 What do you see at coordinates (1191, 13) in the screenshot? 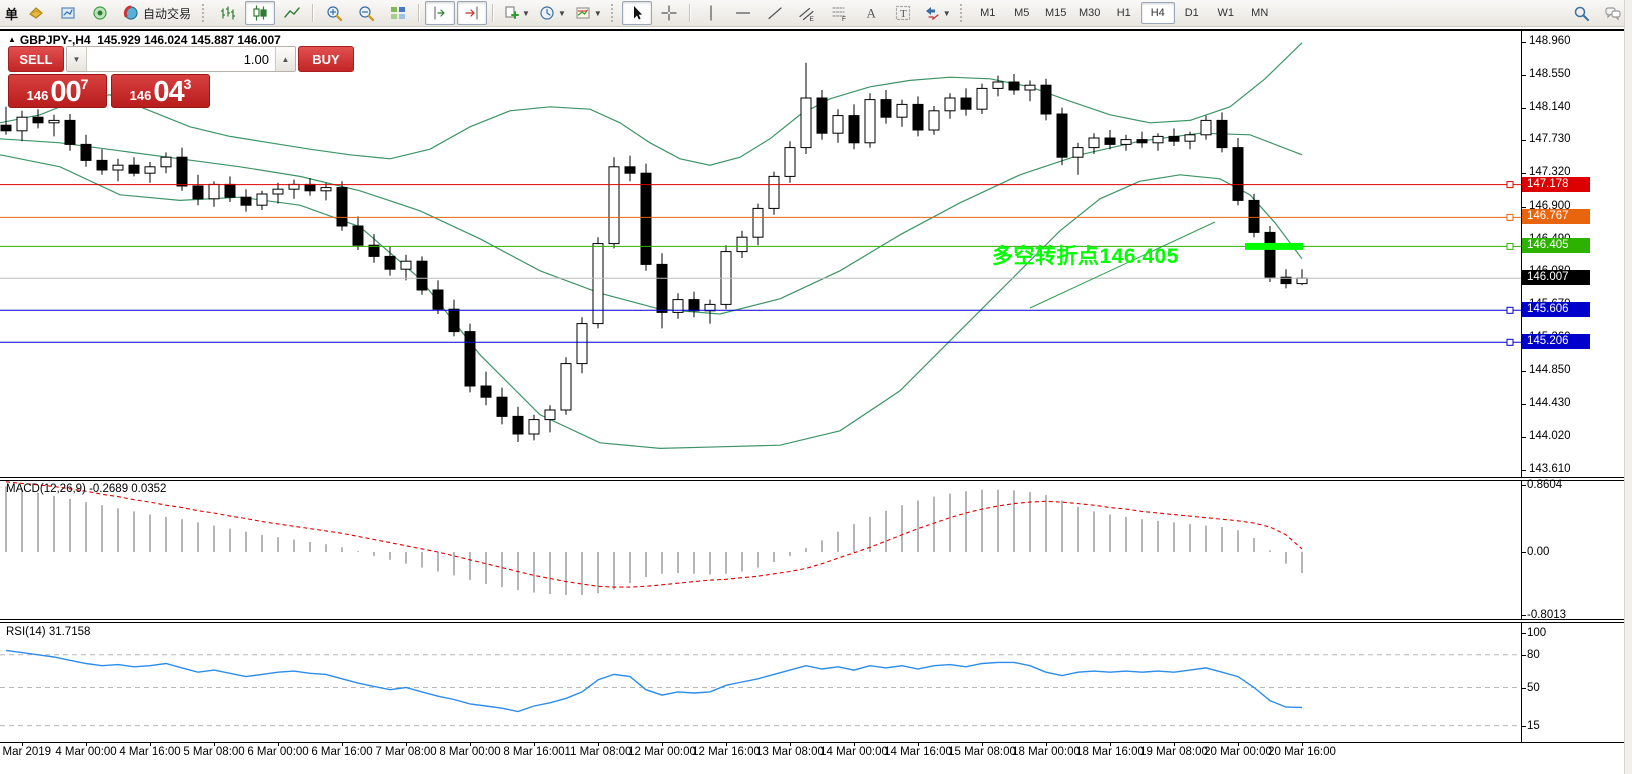
I see `timeframe-button-D1: D1` at bounding box center [1191, 13].